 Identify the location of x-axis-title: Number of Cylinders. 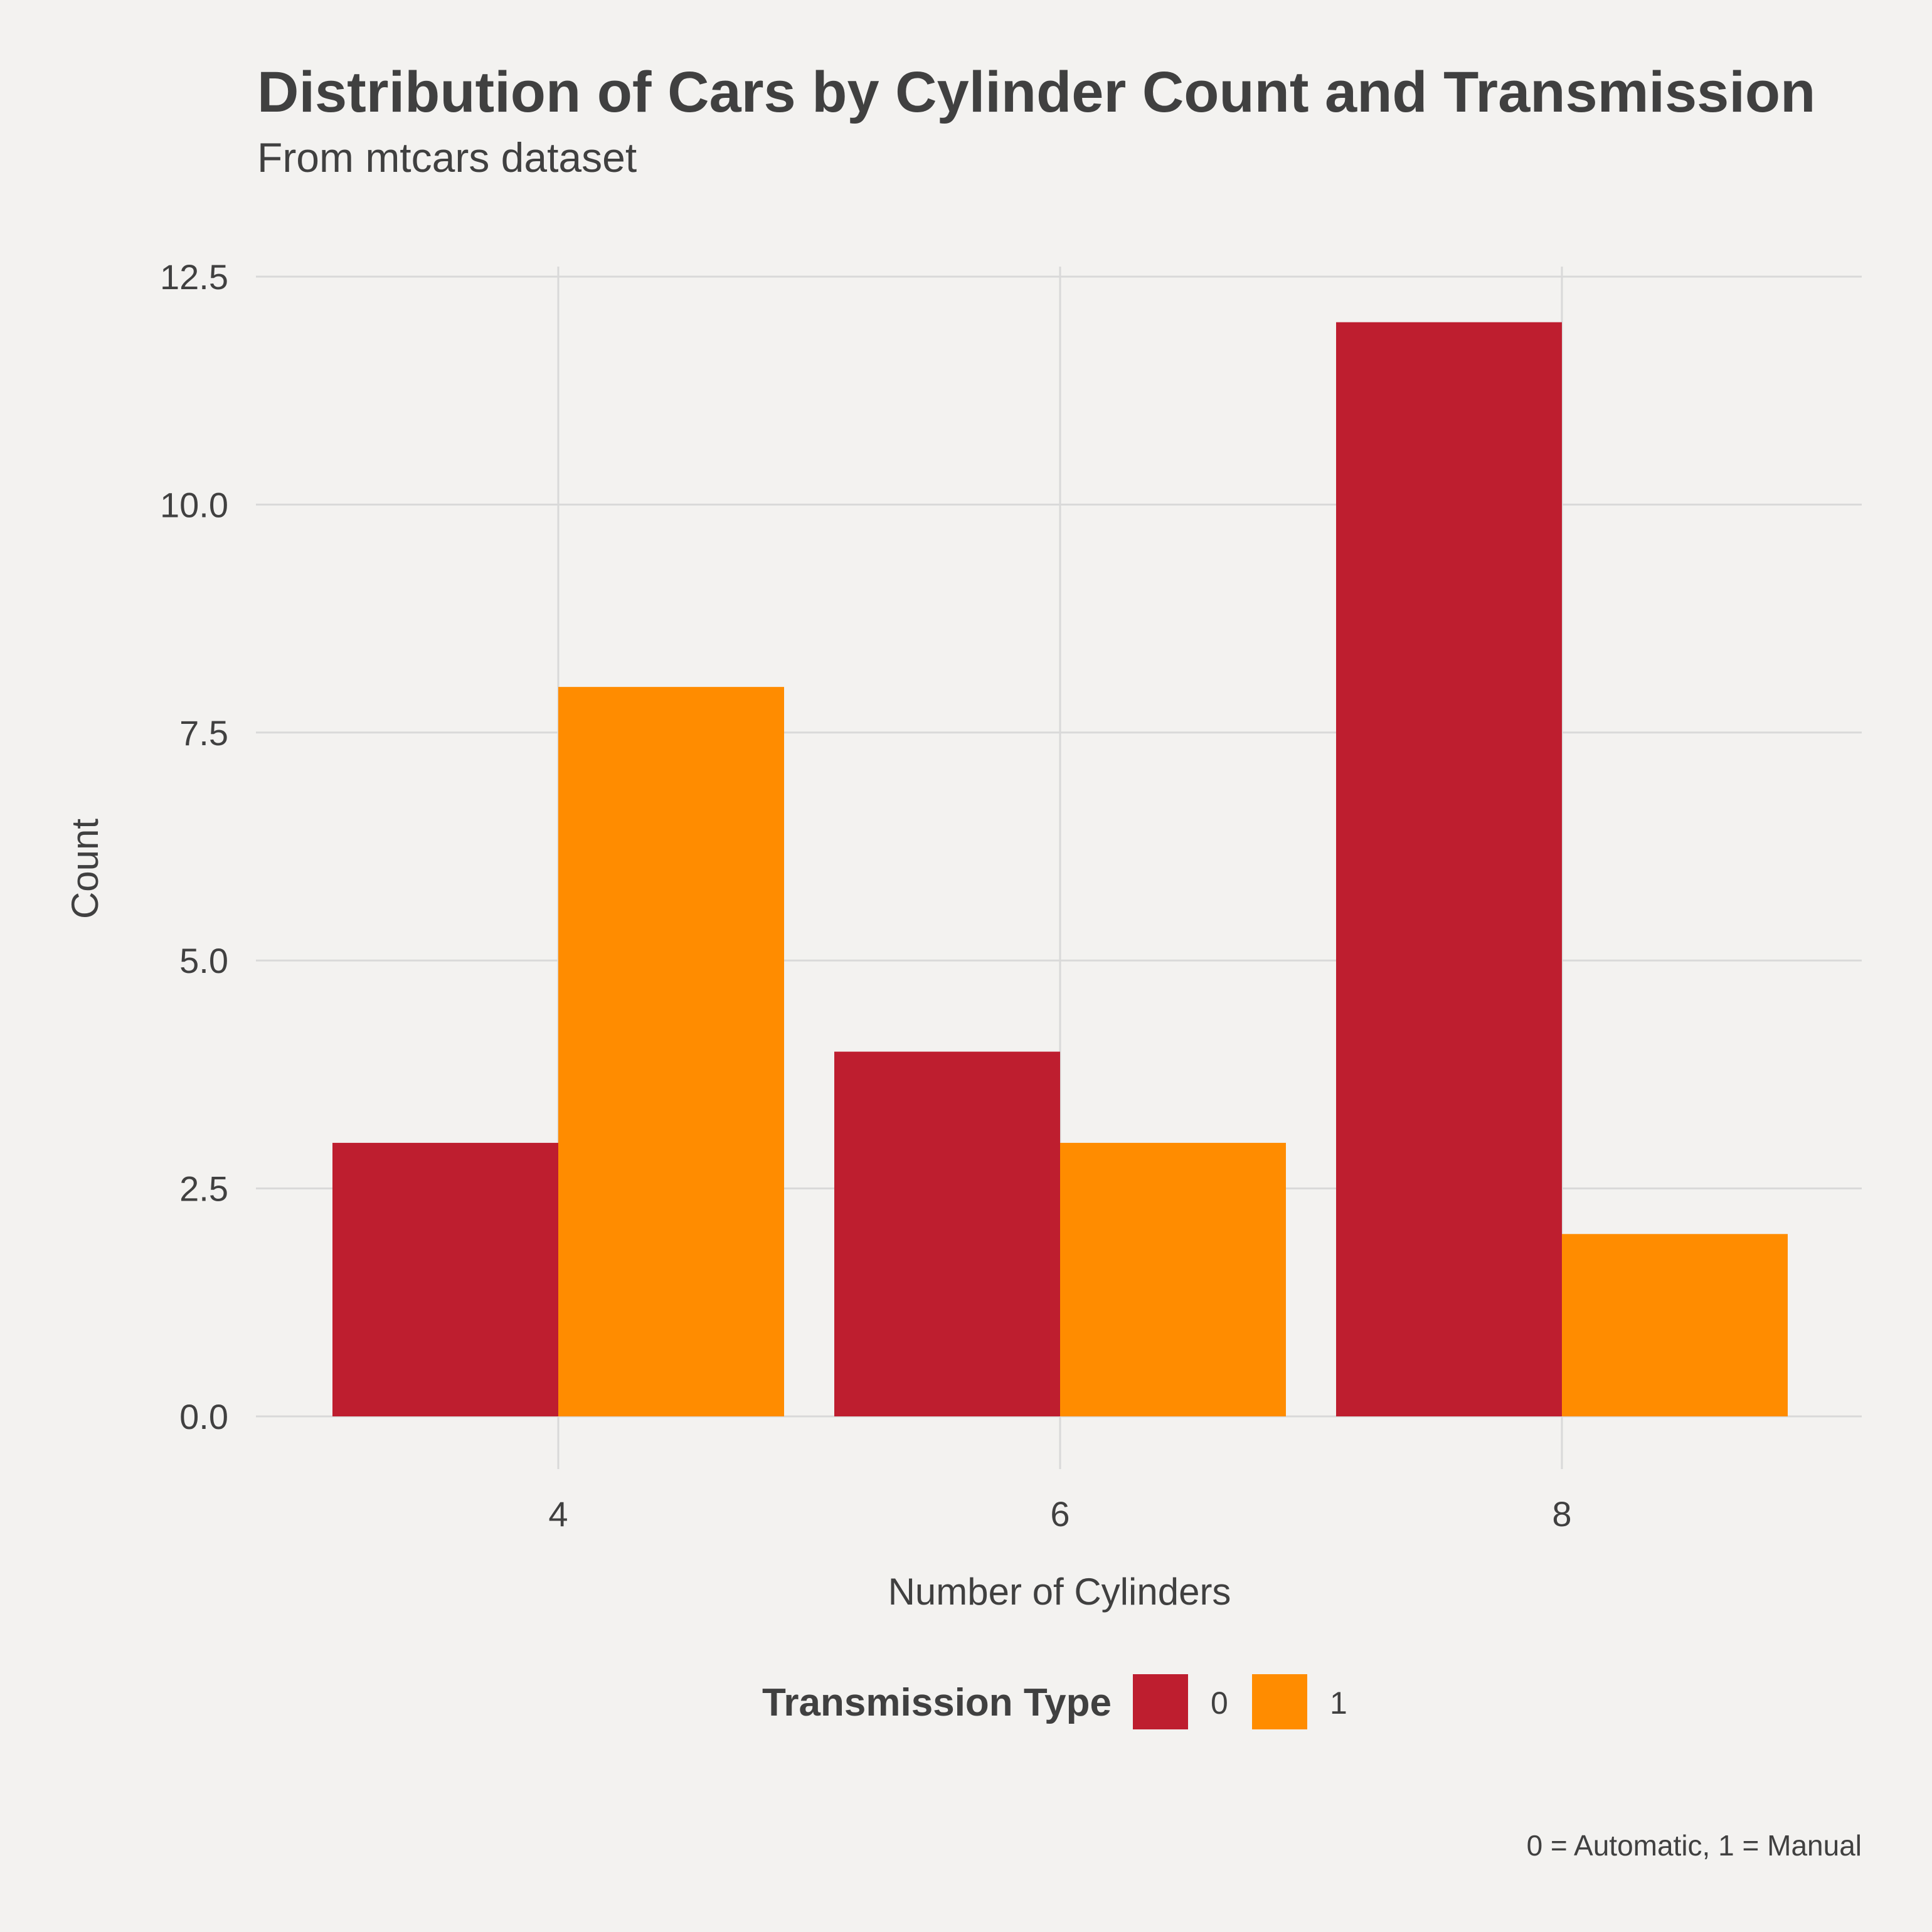
(1059, 1592).